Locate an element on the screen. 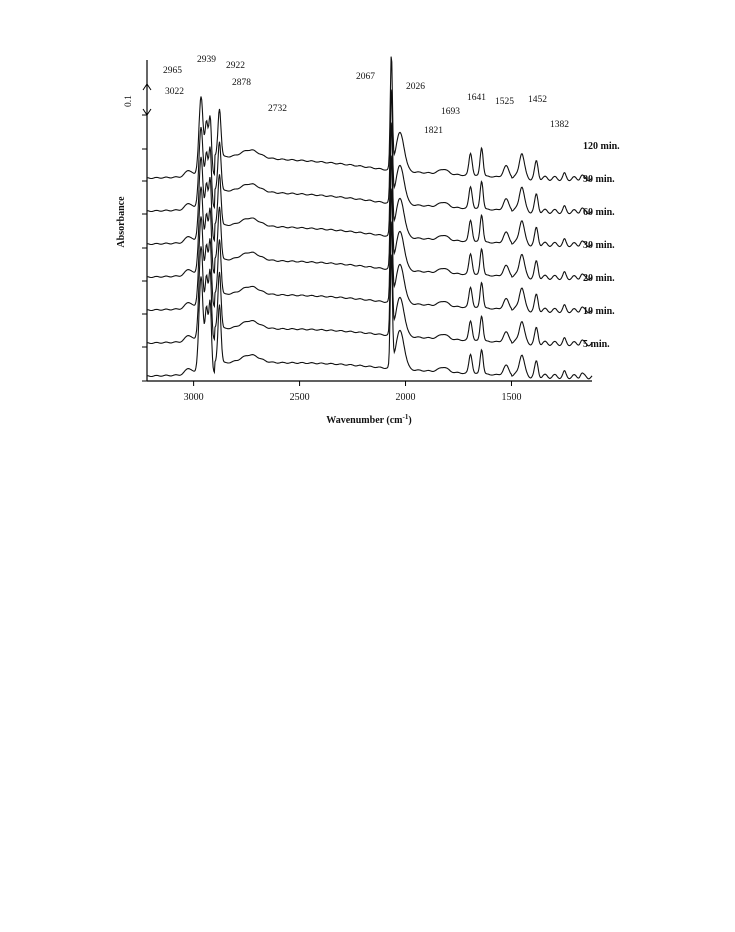  peak-label: 1821 is located at coordinates (433, 131).